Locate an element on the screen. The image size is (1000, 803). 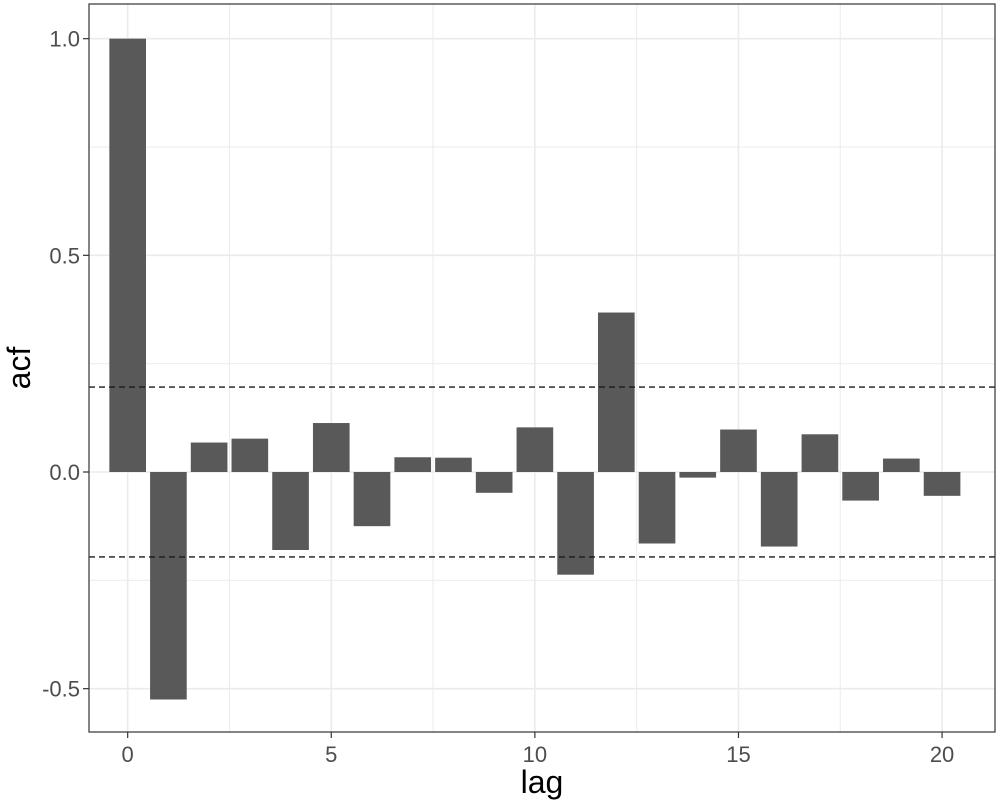
x-axis-ticks: 0 5 10 15 20 is located at coordinates (538, 749).